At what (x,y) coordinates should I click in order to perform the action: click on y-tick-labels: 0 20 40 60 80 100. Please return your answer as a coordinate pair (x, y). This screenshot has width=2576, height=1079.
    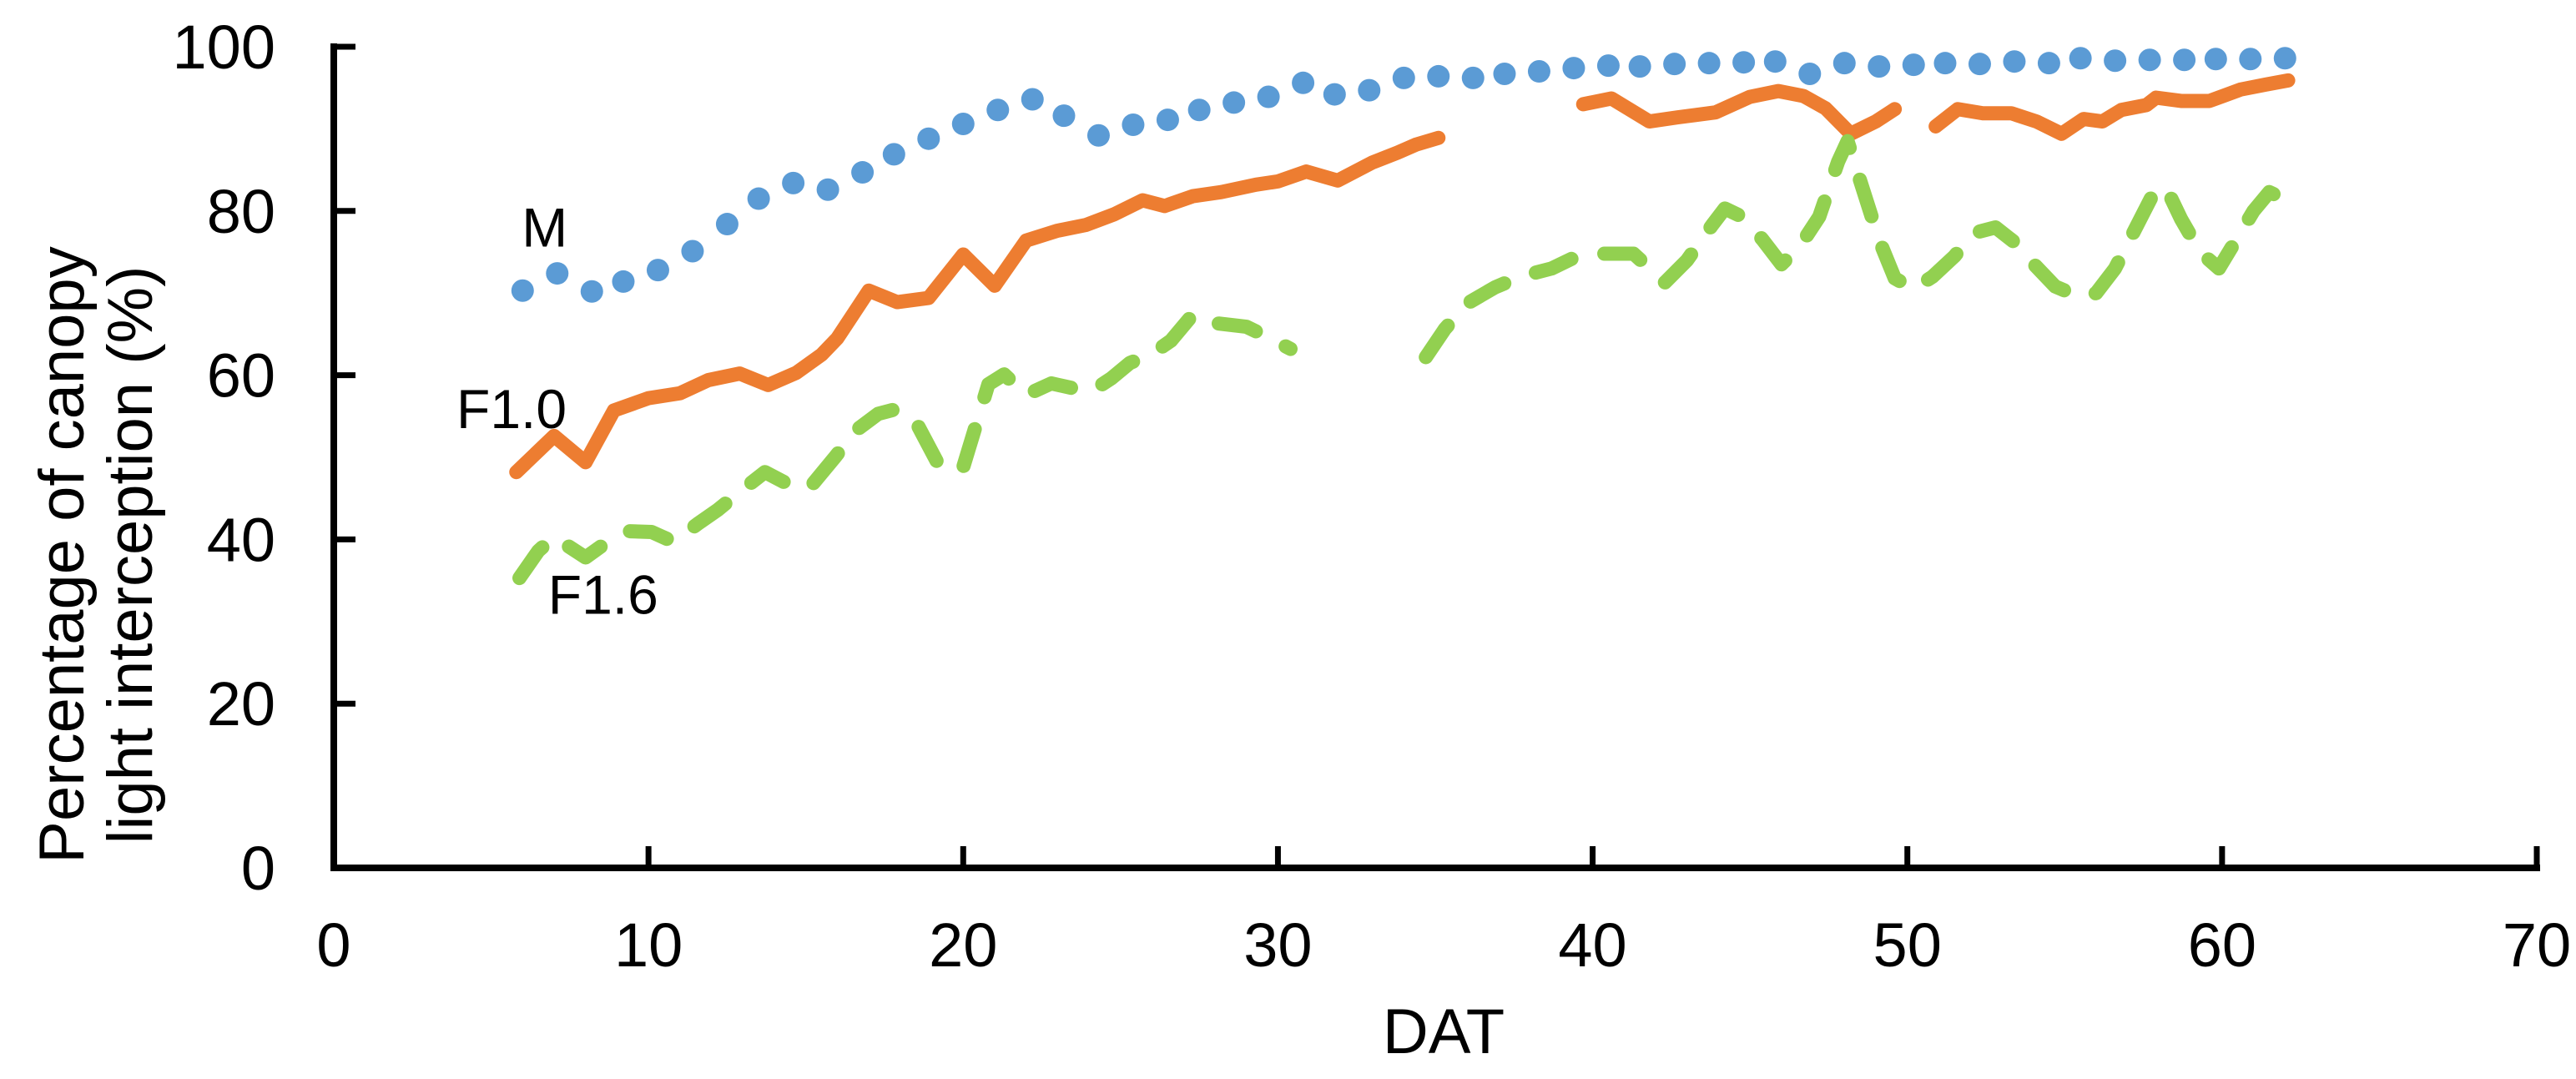
    Looking at the image, I should click on (224, 458).